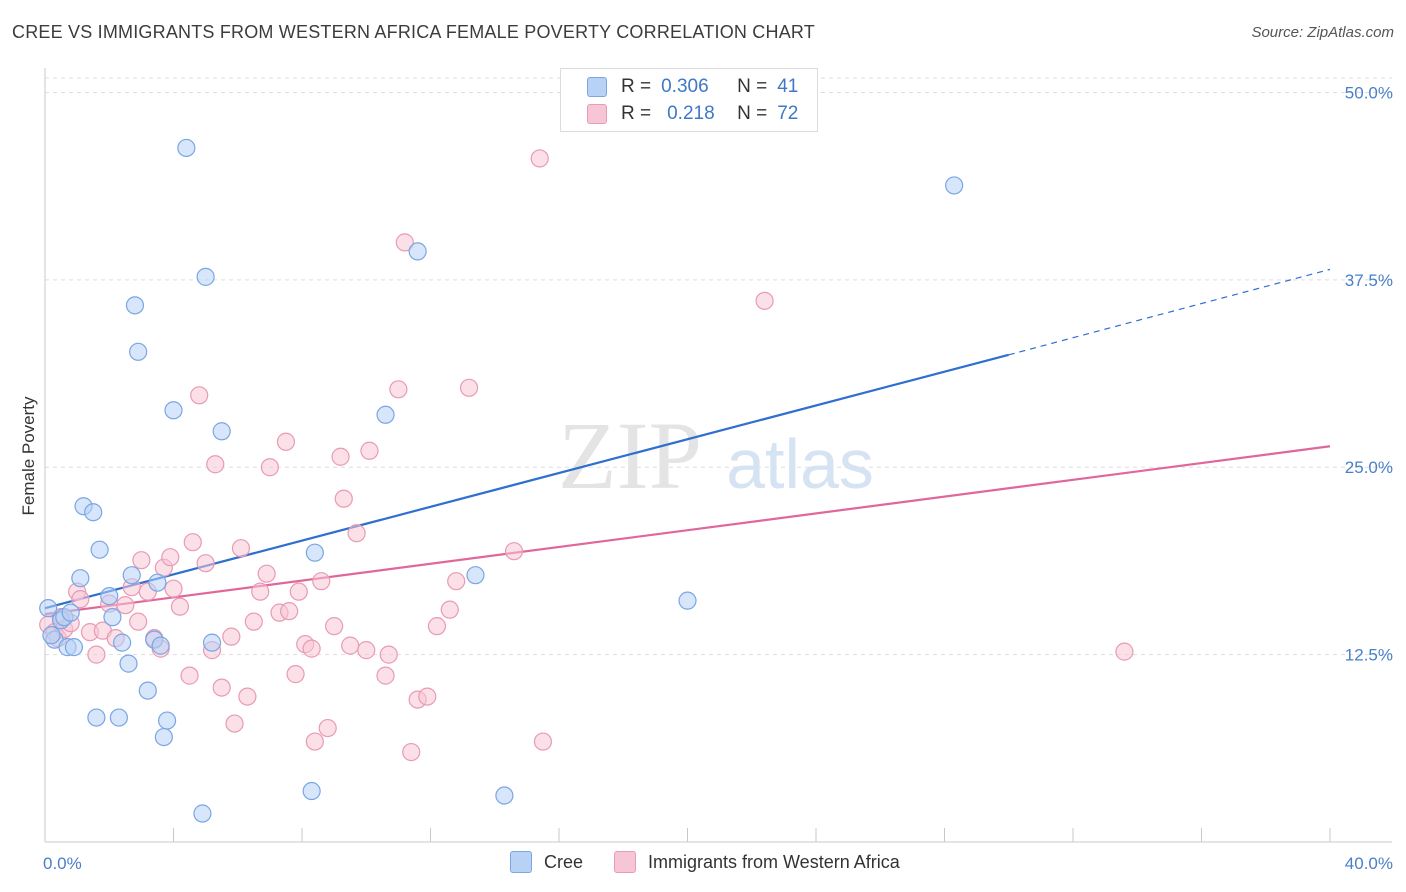 This screenshot has width=1406, height=892. Describe the element at coordinates (1369, 92) in the screenshot. I see `y-tick-label: 50.0%` at that location.